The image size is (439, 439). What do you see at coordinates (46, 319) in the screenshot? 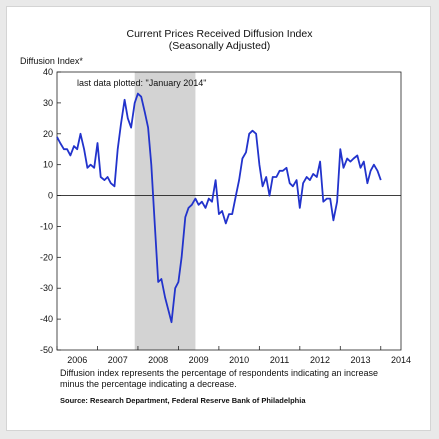
I see `y-tick-label: -40` at bounding box center [46, 319].